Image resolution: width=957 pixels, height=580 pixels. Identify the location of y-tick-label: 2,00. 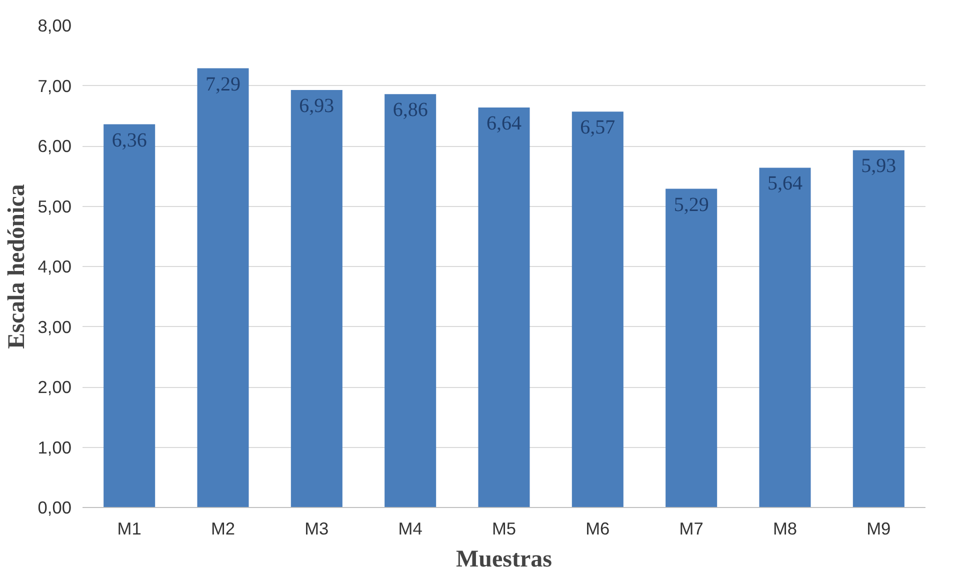
(55, 387).